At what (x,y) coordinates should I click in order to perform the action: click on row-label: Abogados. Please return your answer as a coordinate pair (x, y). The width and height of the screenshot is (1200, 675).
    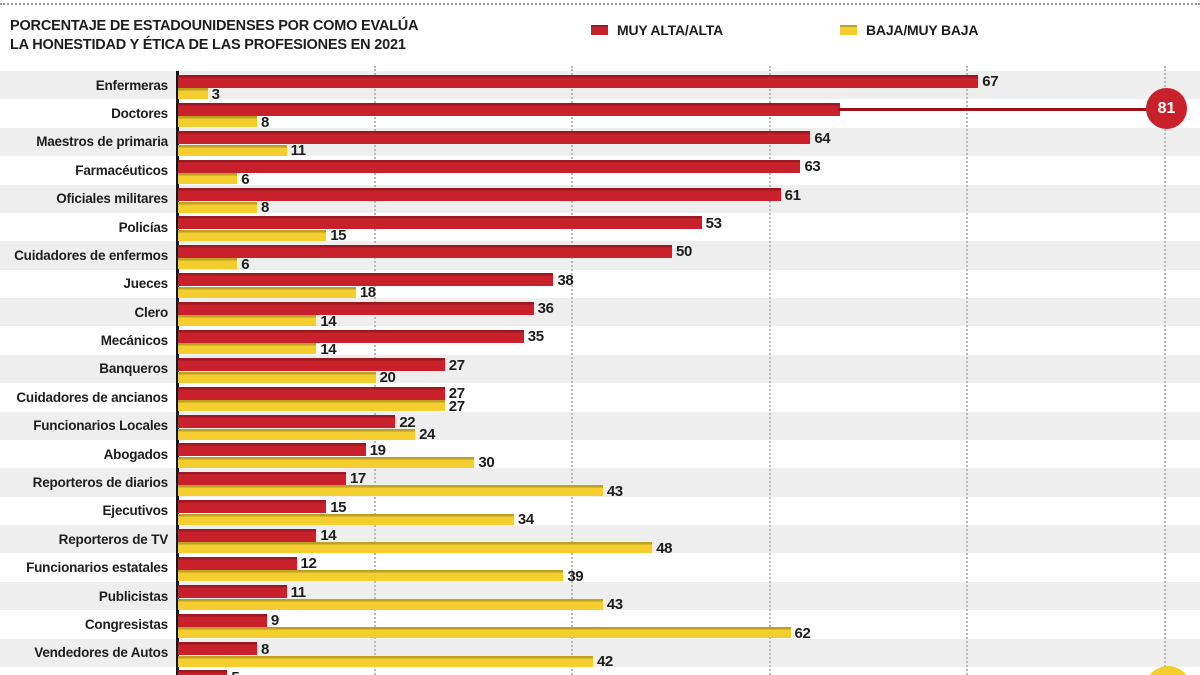
    Looking at the image, I should click on (136, 454).